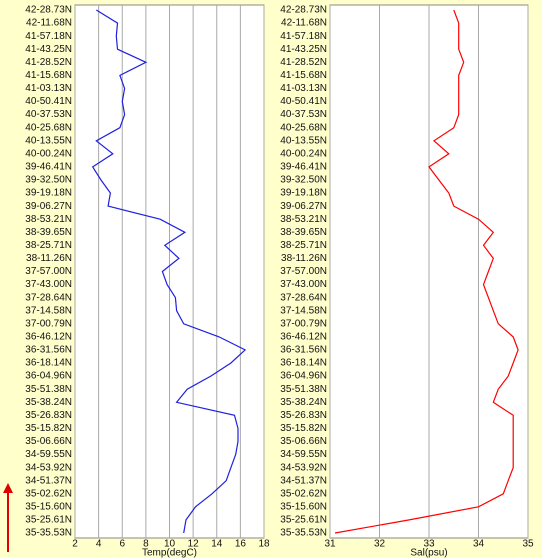 The height and width of the screenshot is (558, 542). Describe the element at coordinates (217, 544) in the screenshot. I see `x-tick-label: 14` at that location.